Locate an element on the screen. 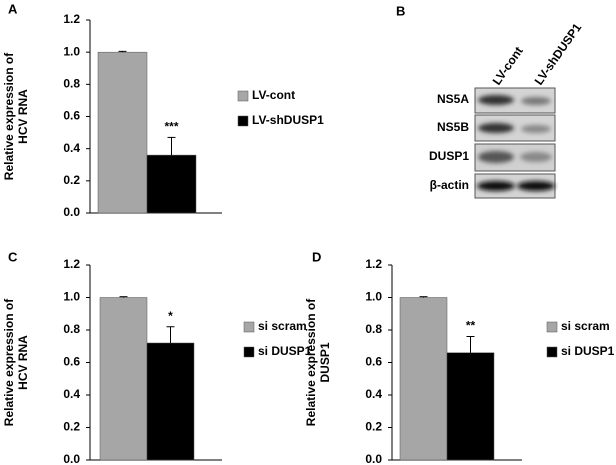  row-label: NS5B is located at coordinates (453, 127).